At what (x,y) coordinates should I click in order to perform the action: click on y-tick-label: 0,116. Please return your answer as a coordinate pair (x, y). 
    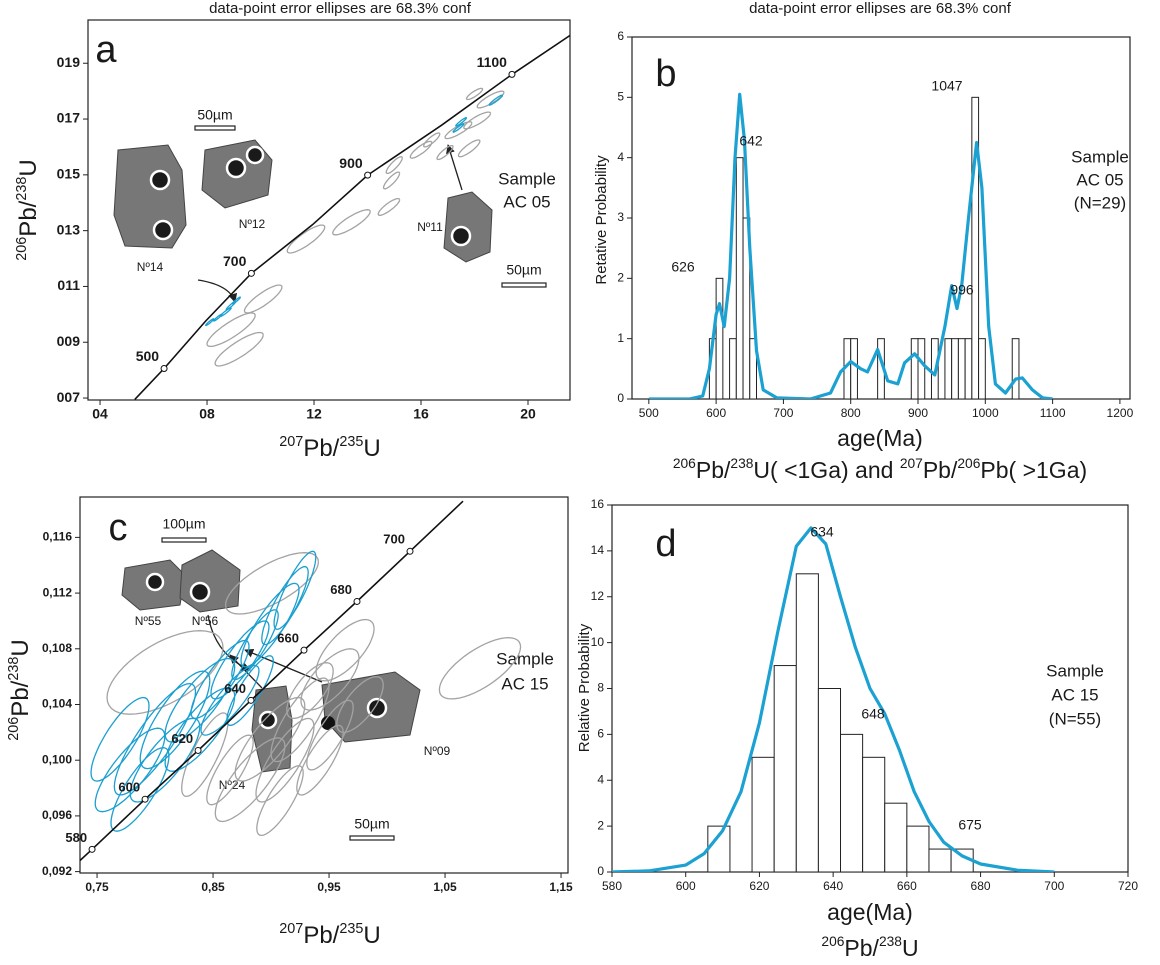
    Looking at the image, I should click on (58, 537).